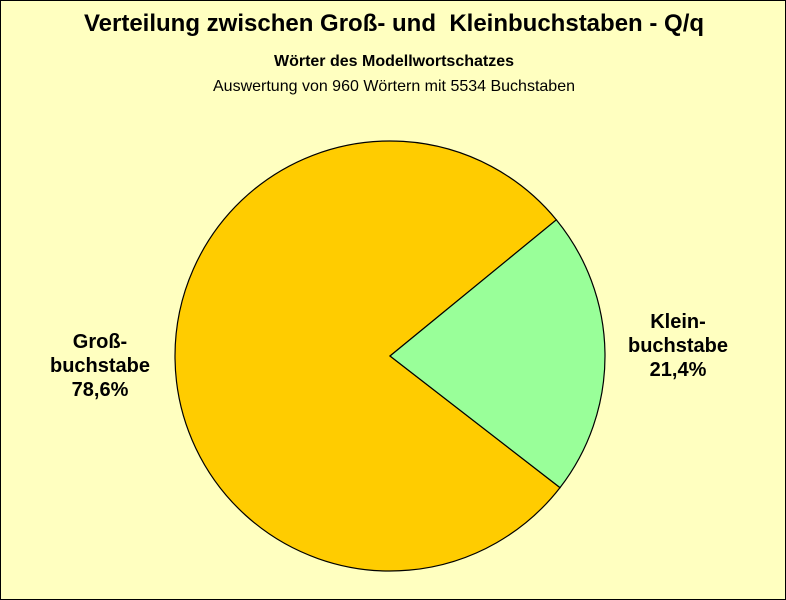 This screenshot has width=786, height=600. Describe the element at coordinates (100, 390) in the screenshot. I see `label-gross-line: 78,6%` at that location.